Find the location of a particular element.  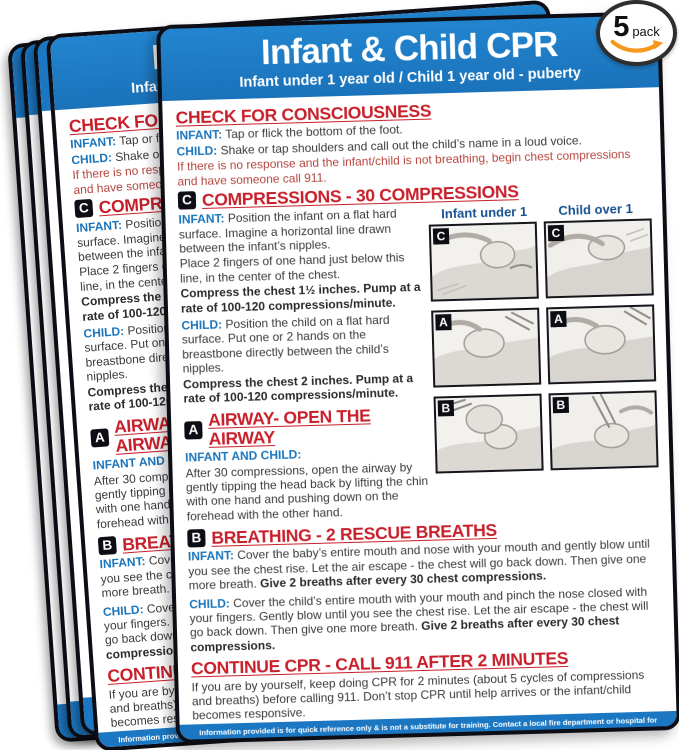

pack-unit-label: pack is located at coordinates (646, 32).